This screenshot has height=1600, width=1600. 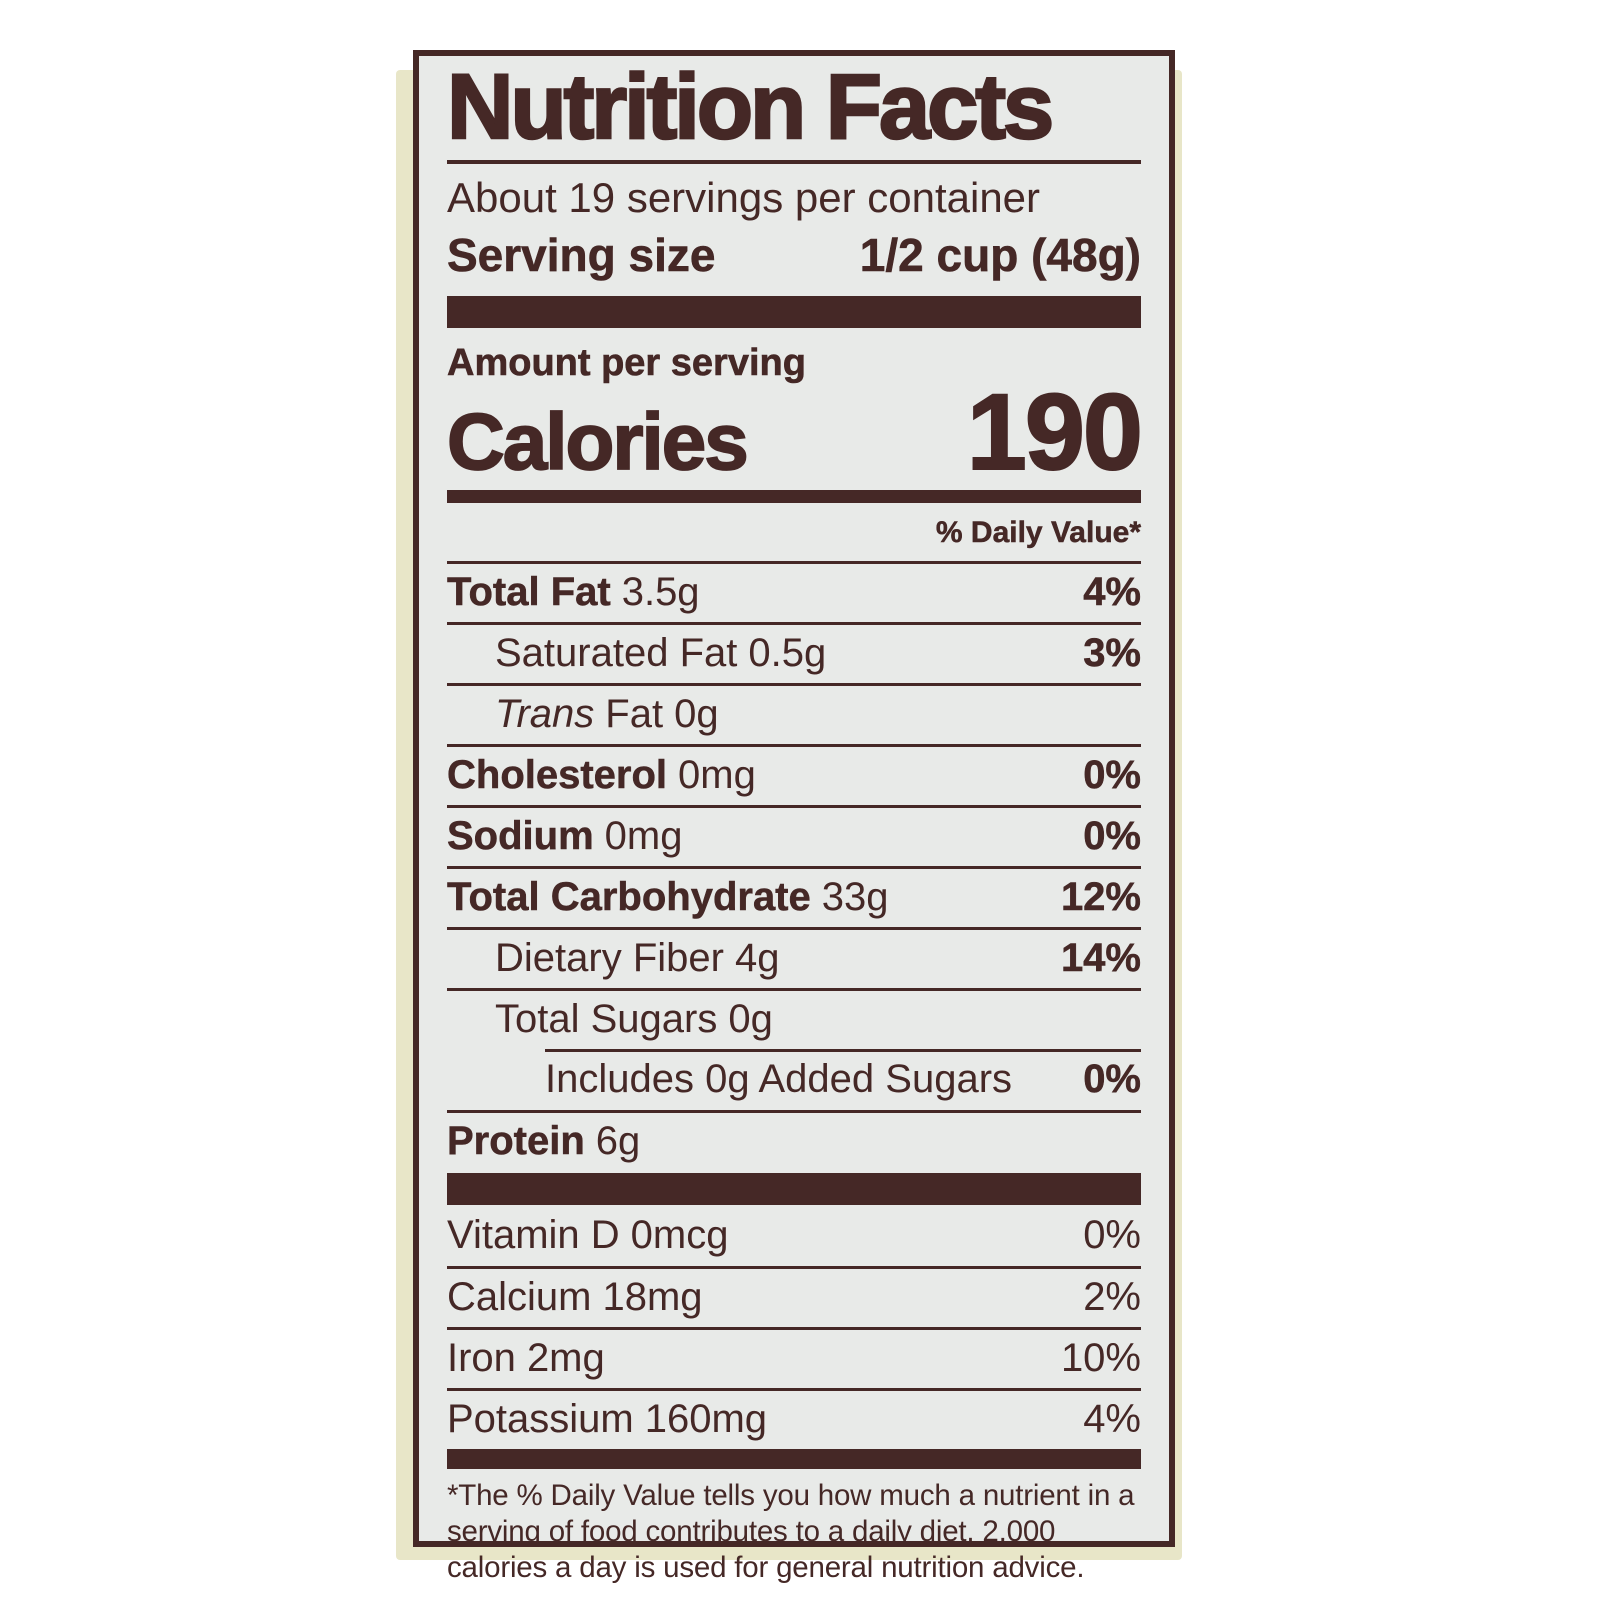 What do you see at coordinates (519, 1297) in the screenshot?
I see `vitamin-name: Calcium` at bounding box center [519, 1297].